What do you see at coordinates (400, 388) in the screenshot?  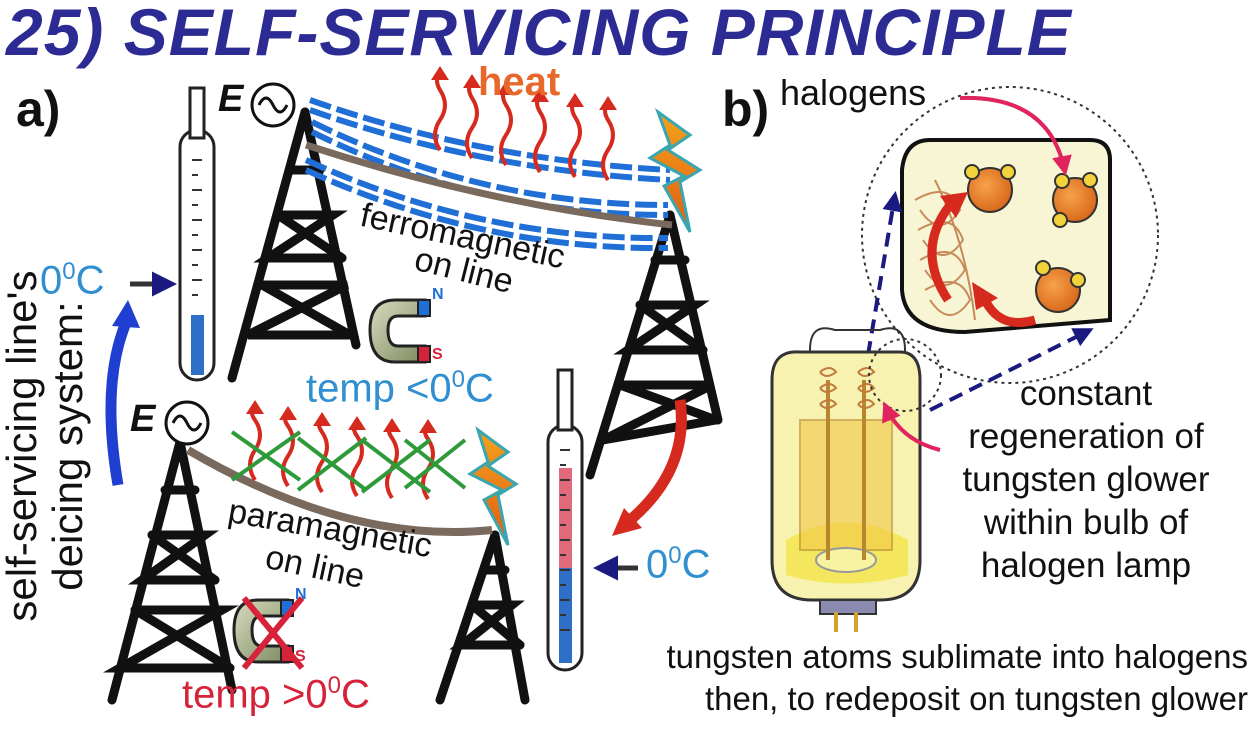 I see `temp-below-label: temp <00C` at bounding box center [400, 388].